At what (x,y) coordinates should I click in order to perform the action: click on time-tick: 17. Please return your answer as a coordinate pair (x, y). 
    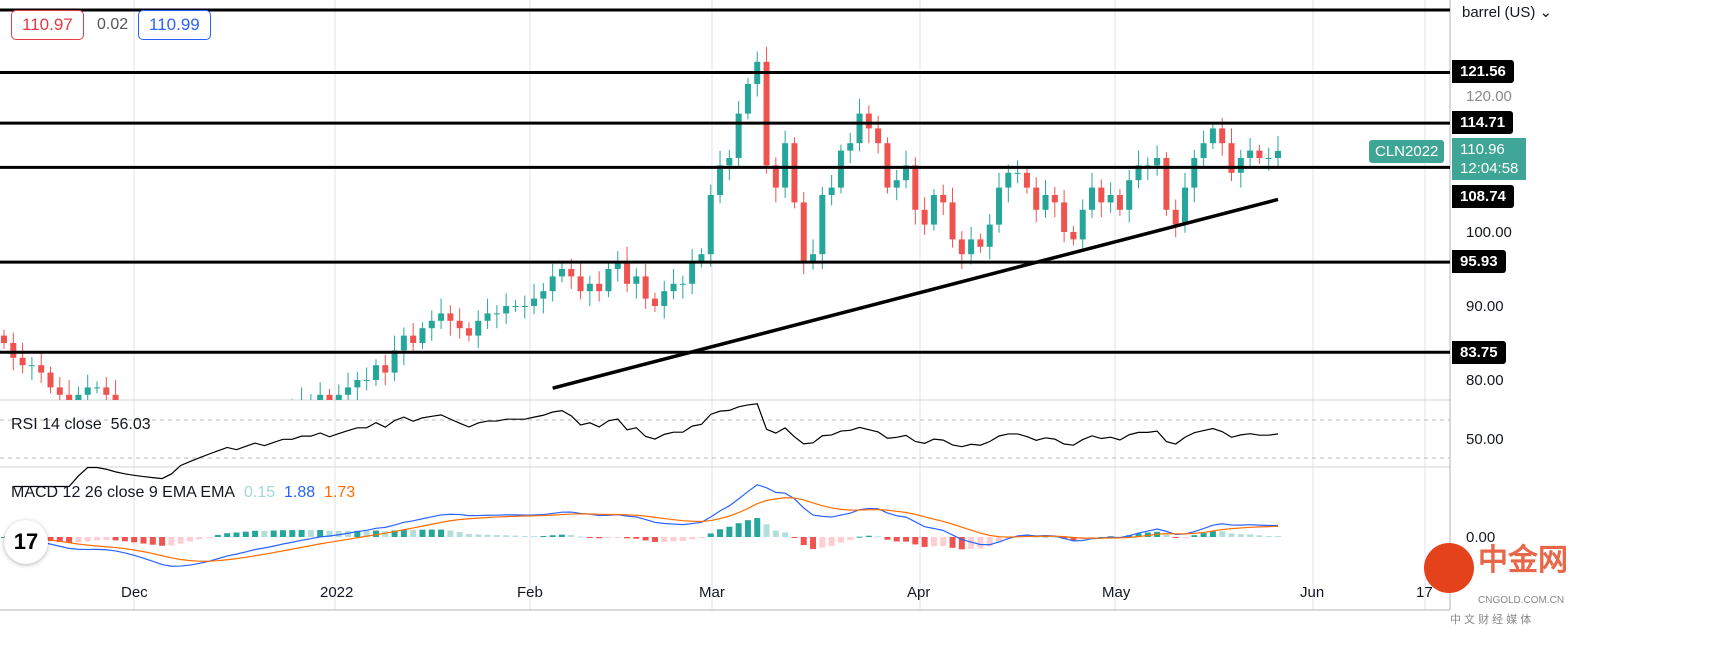
    Looking at the image, I should click on (1424, 592).